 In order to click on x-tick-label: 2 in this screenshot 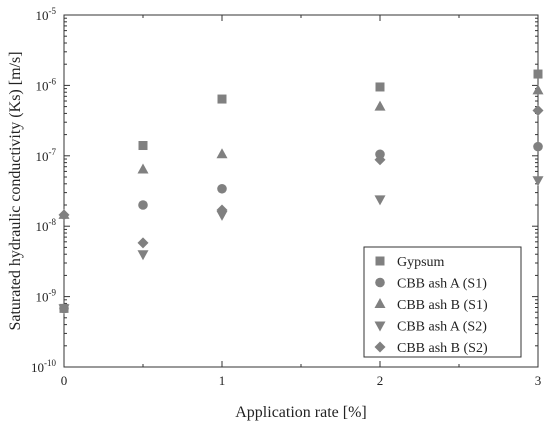, I will do `click(380, 380)`.